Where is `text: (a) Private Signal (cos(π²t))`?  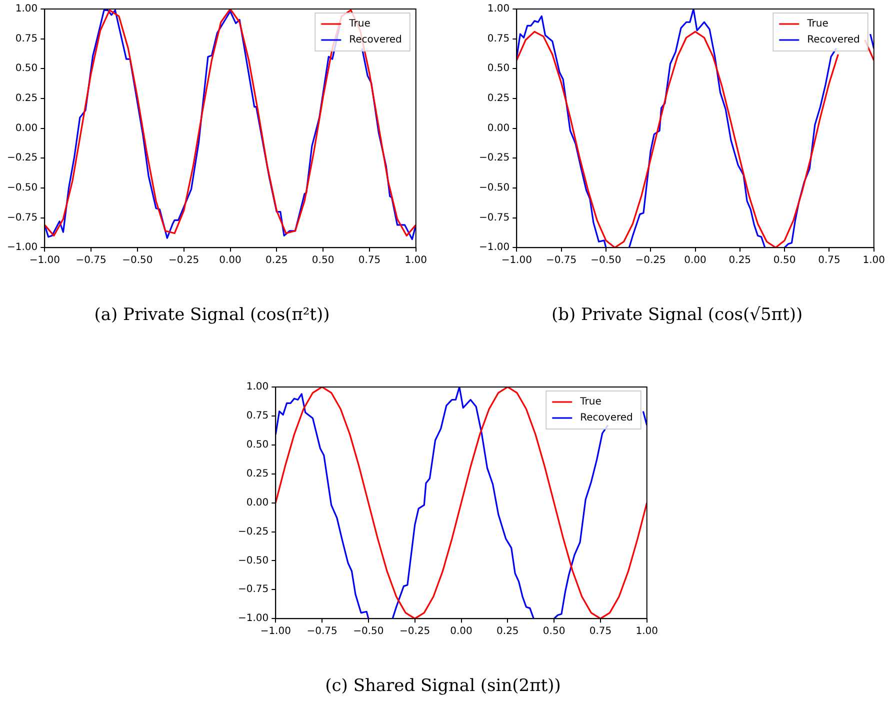 text: (a) Private Signal (cos(π²t)) is located at coordinates (212, 315).